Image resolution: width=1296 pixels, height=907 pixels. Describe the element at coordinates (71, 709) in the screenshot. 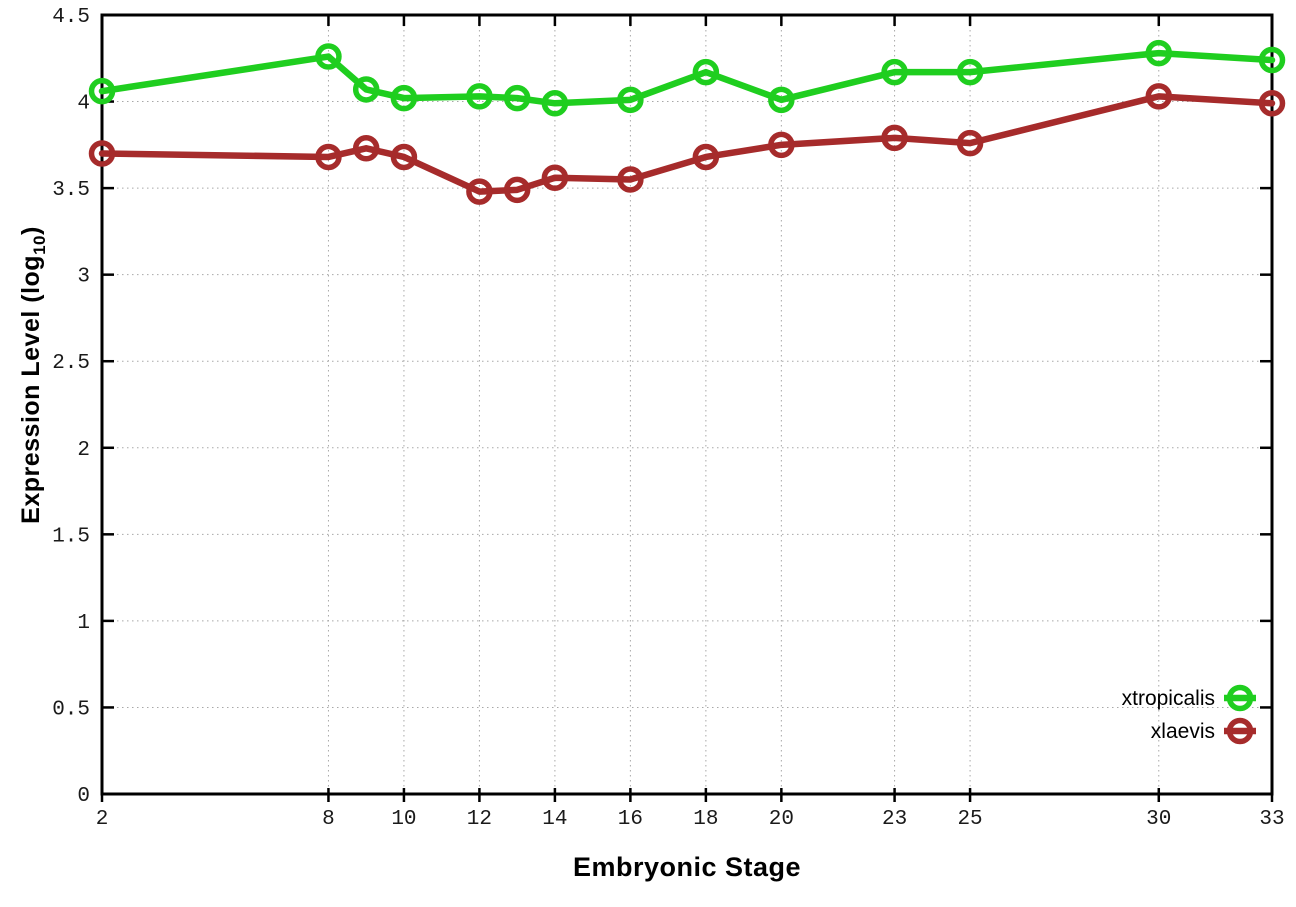

I see `y-tick-label: 0.5` at that location.